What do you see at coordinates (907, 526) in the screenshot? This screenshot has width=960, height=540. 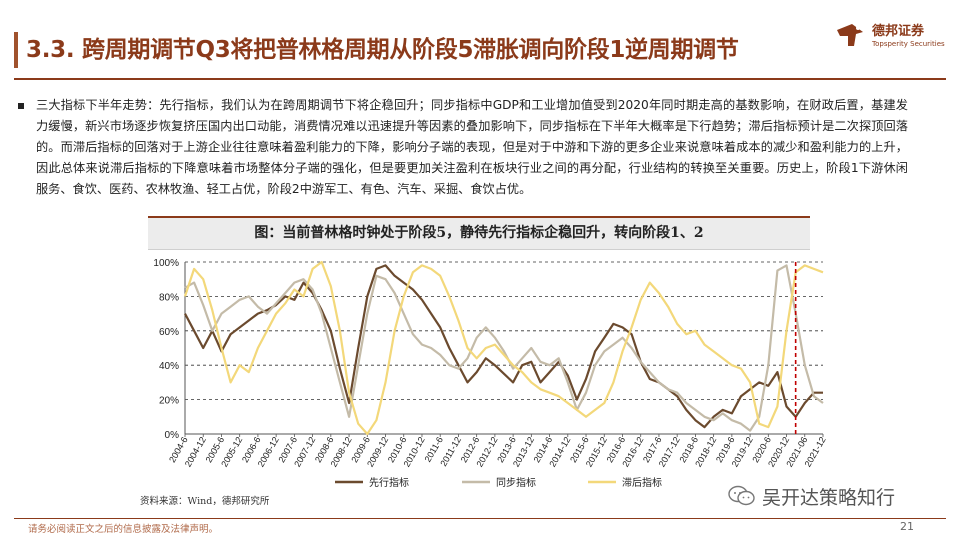 I see `page-number: 21` at bounding box center [907, 526].